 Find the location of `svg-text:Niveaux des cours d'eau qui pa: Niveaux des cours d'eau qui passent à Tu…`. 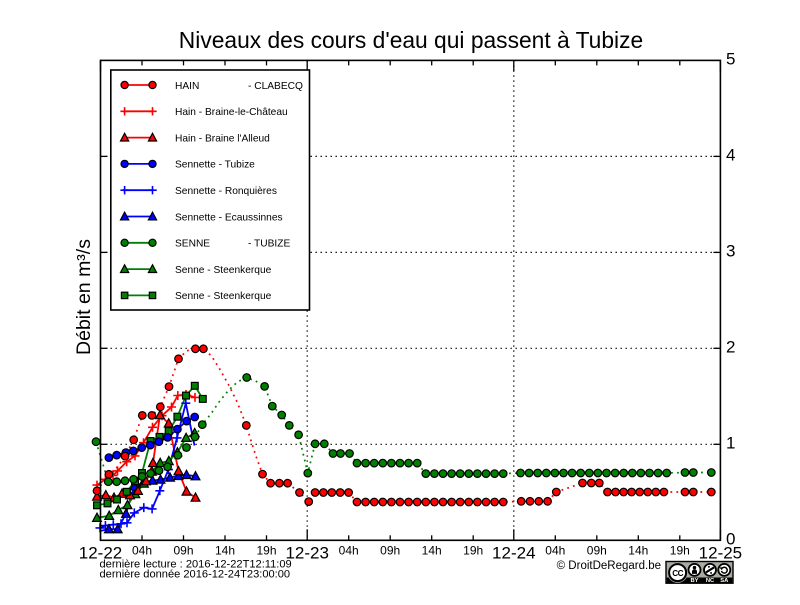

svg-text:Niveaux des cours d'eau qui pa: Niveaux des cours d'eau qui passent à Tu… is located at coordinates (411, 40).